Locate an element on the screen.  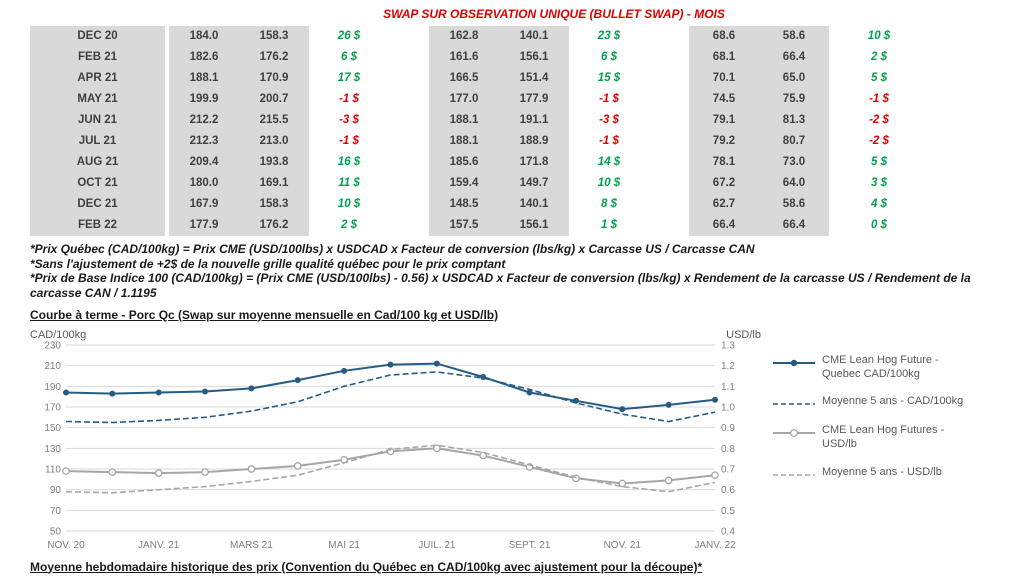
x-axis-tick: JANV. 22 is located at coordinates (715, 545).